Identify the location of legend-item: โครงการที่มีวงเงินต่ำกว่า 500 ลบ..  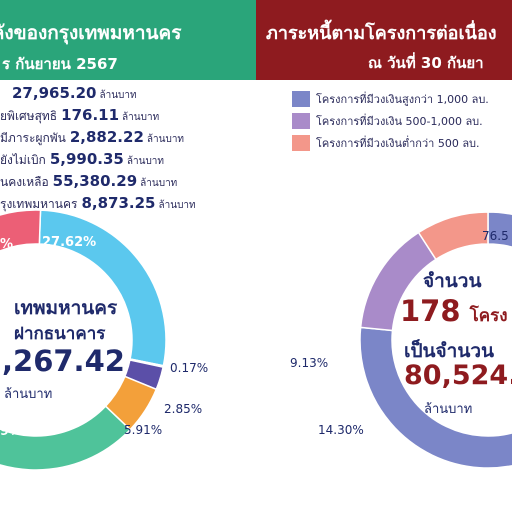
(399, 143).